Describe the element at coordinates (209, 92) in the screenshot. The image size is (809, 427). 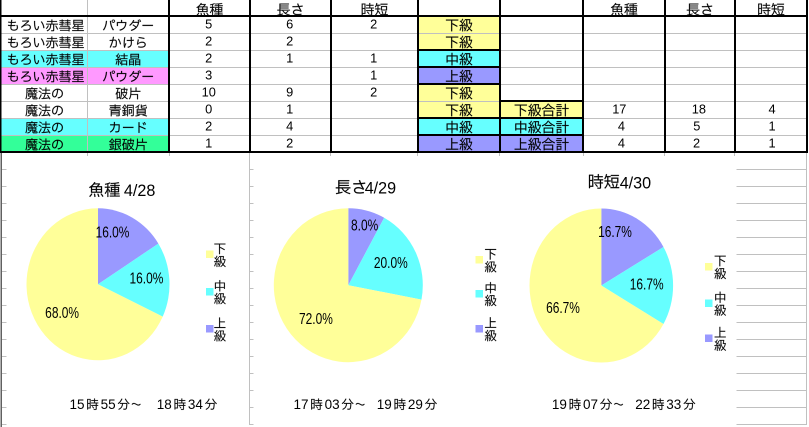
I see `svg-text: 10` at that location.